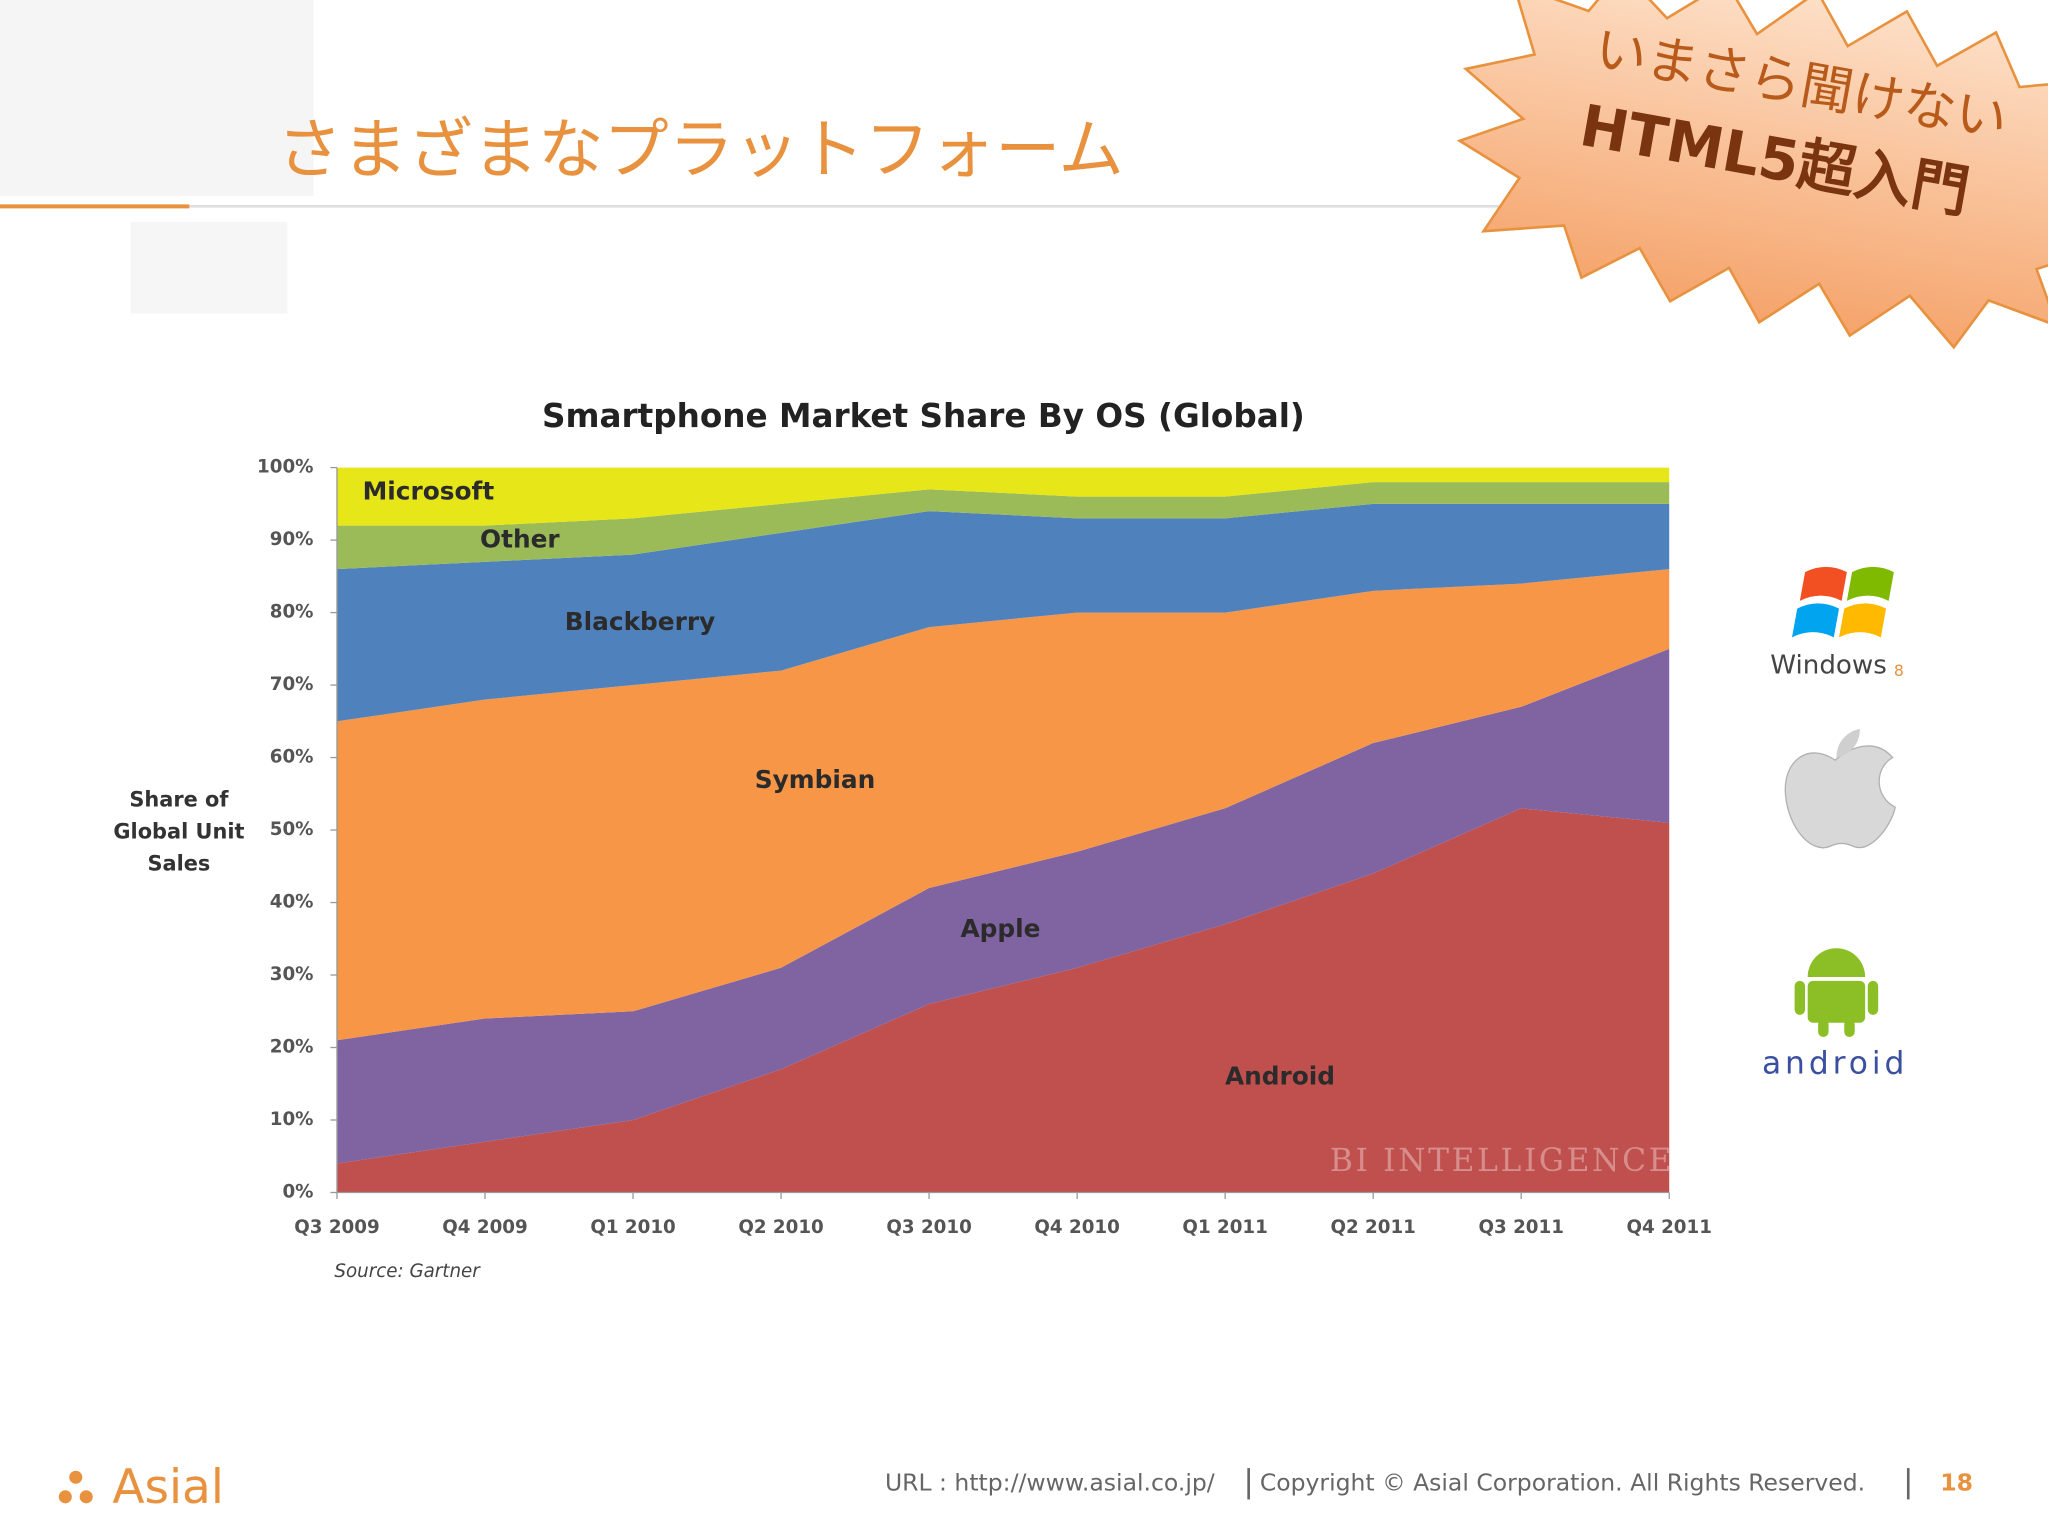 The width and height of the screenshot is (2048, 1536). I want to click on y-tick-label: 20%, so click(292, 1047).